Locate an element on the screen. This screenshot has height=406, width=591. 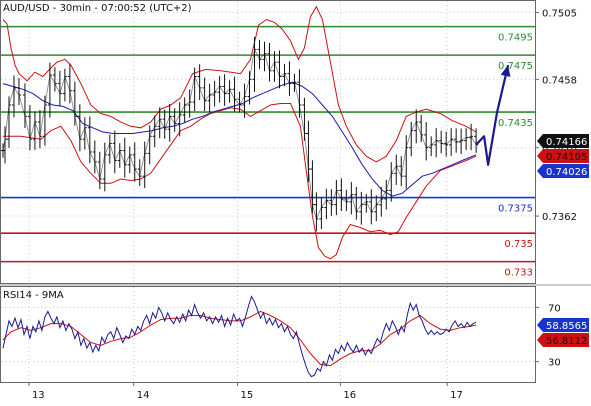
date-tick-label: 14 is located at coordinates (143, 395).